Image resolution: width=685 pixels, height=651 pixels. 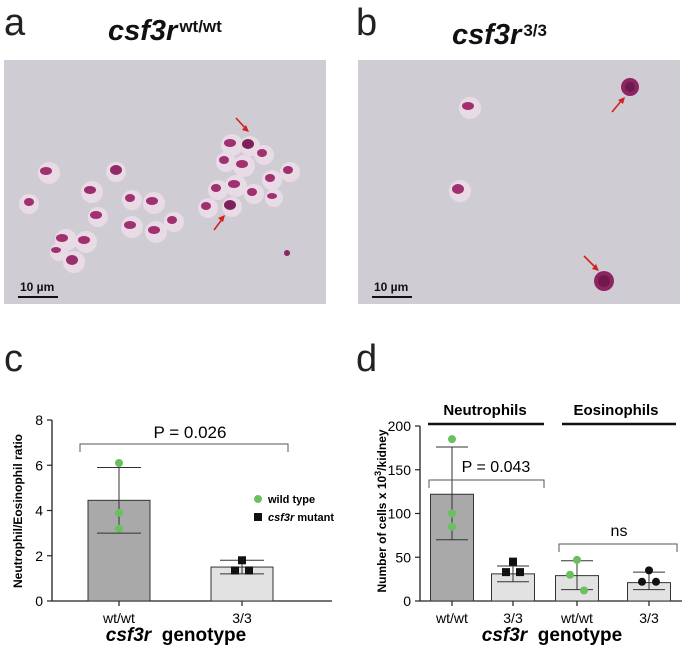 I want to click on micrograph-mutant-cells, so click(x=544, y=184).